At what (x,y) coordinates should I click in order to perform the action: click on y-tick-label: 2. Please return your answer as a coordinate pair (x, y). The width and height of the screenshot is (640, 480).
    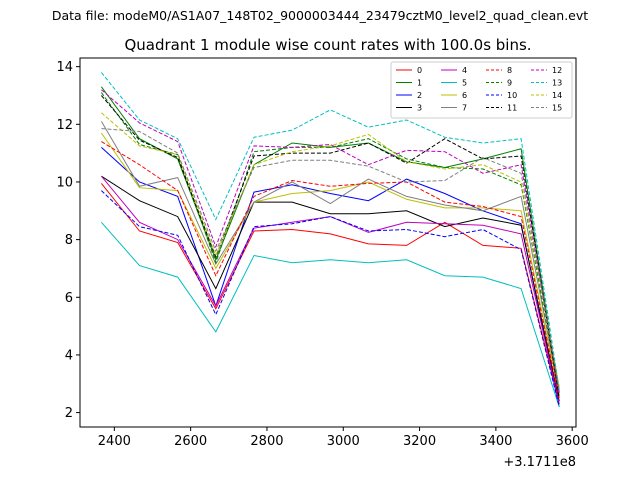
    Looking at the image, I should click on (69, 413).